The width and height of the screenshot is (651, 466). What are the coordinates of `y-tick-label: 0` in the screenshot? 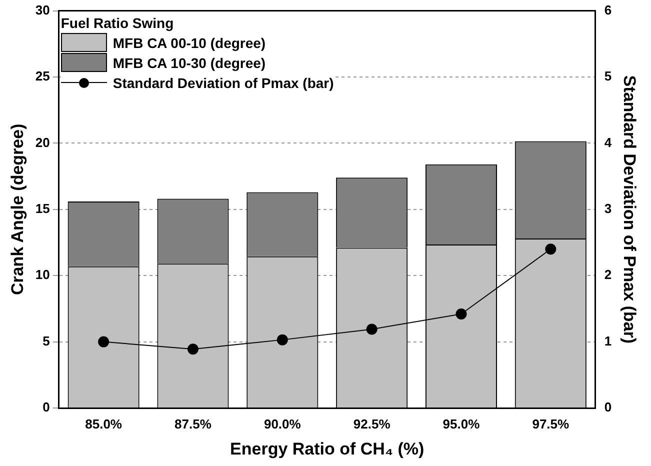 It's located at (46, 407).